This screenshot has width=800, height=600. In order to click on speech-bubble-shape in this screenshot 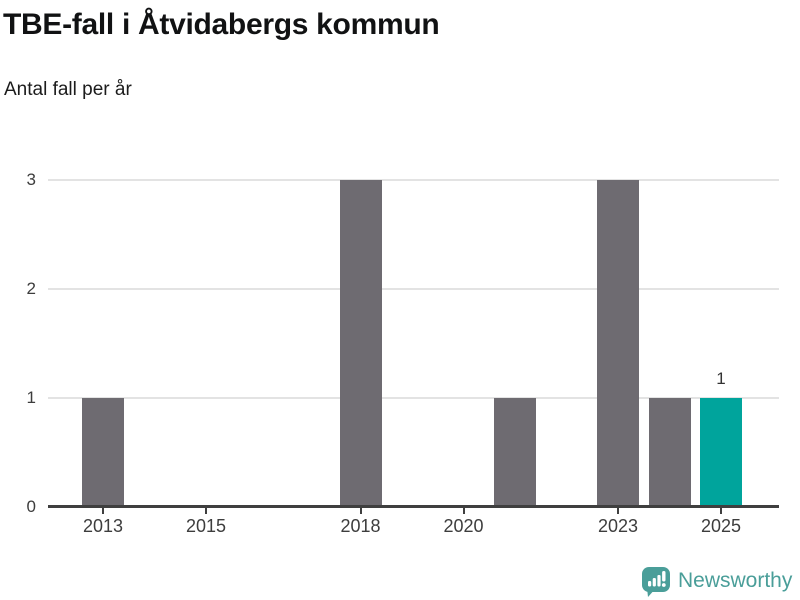, I will do `click(656, 582)`.